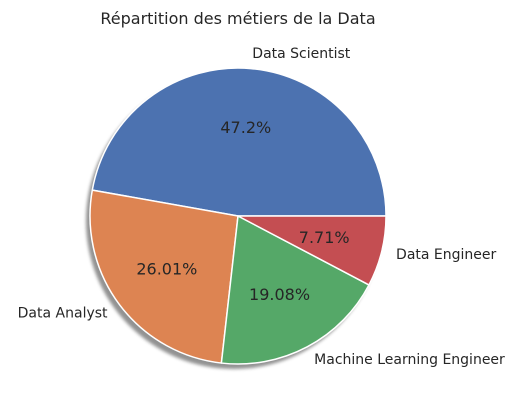 The height and width of the screenshot is (412, 532). Describe the element at coordinates (166, 269) in the screenshot. I see `pie-percent-label-data-analyst: 26.01%` at that location.